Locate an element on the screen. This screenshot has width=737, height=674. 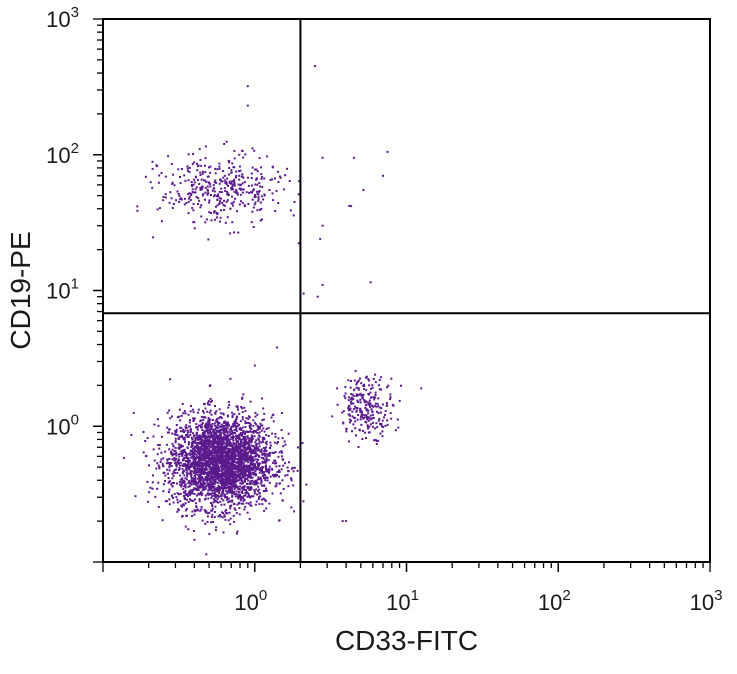
y-tick-label: 103 is located at coordinates (62, 18).